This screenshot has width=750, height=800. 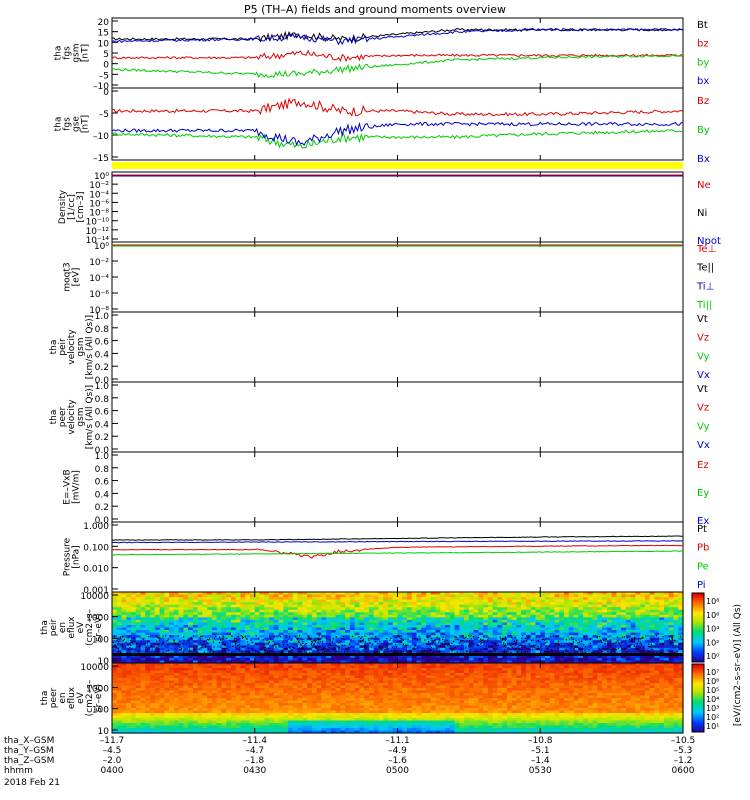 I want to click on pressure-ytick-label: 0.001, so click(x=96, y=591).